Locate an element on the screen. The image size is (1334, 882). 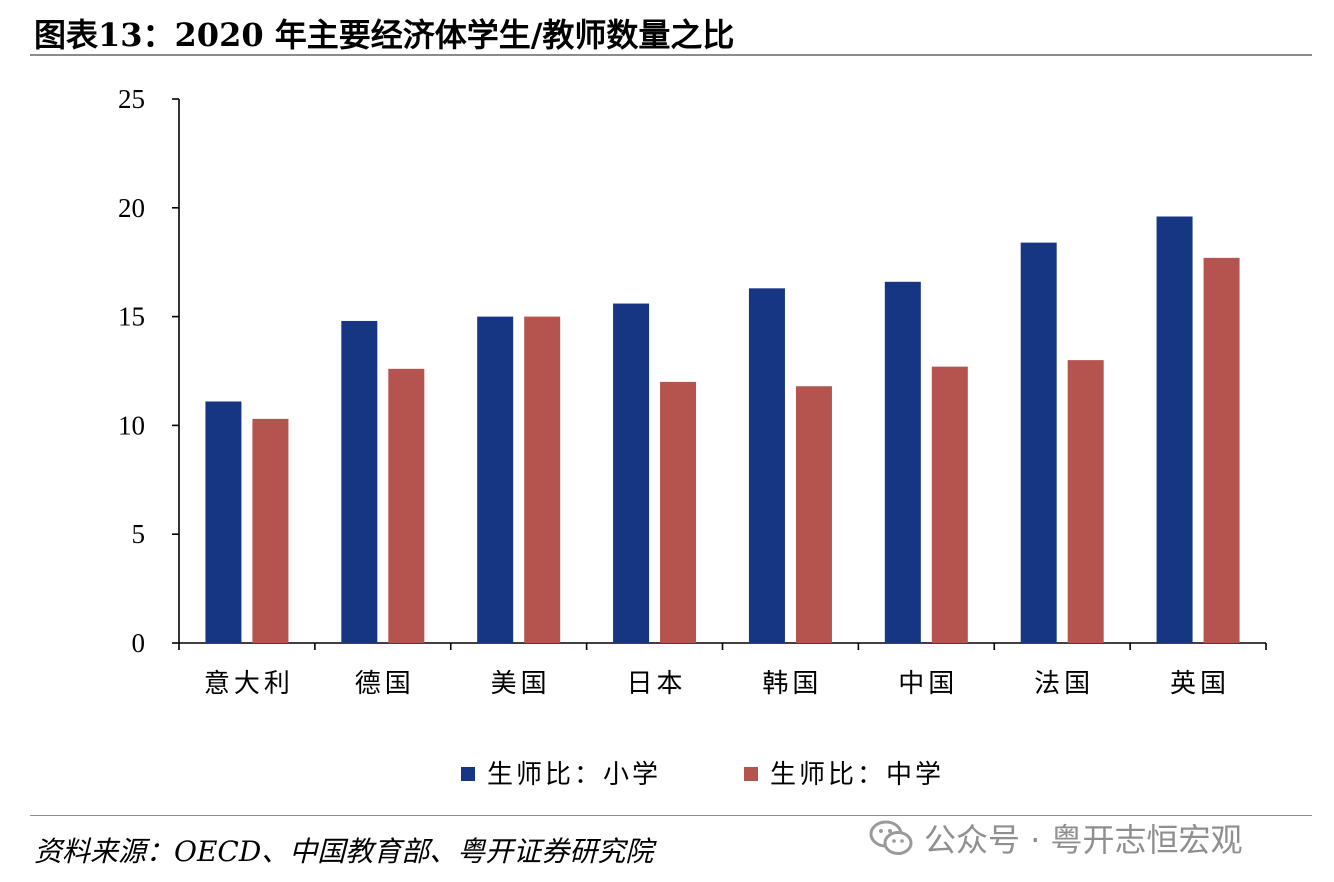
chart-title: 图表13：2020 年主要经济体学生/教师数量之比 is located at coordinates (384, 35).